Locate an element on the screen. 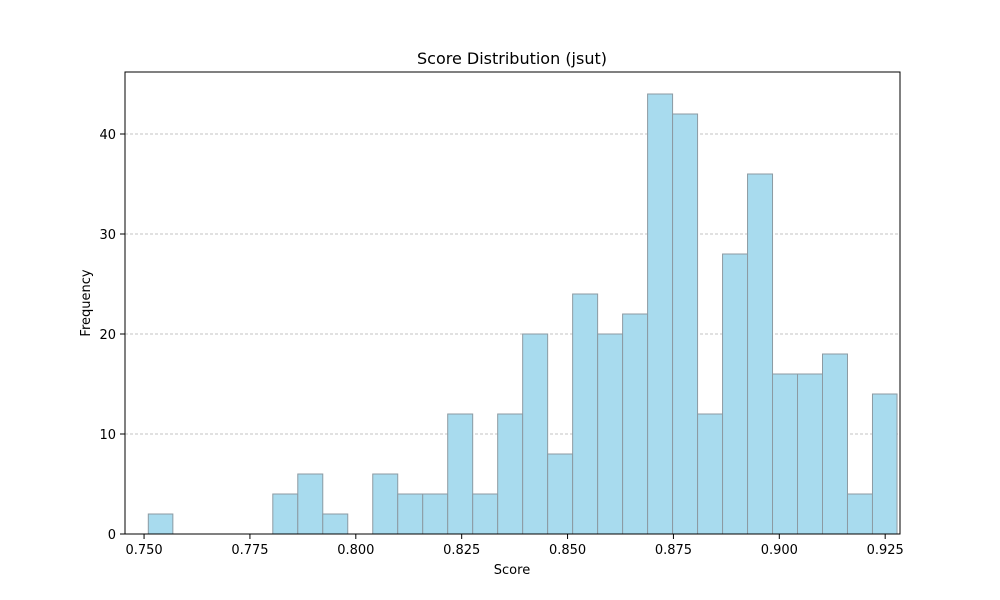  x-axis-ticks: 0.750 0.775 0.800 0.825 0.850 0.875 0.900 0.925 is located at coordinates (514, 546).